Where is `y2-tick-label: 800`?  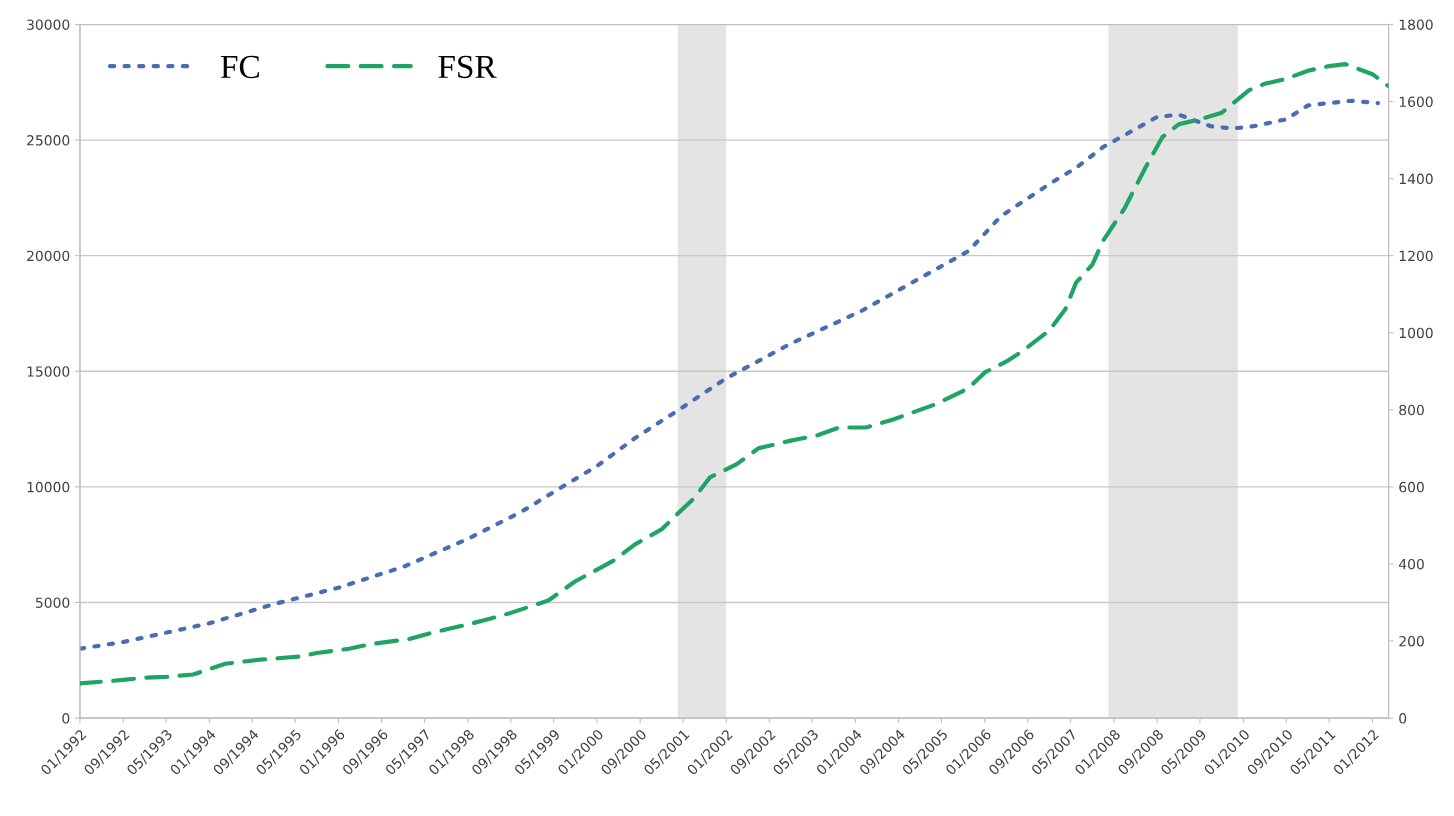 y2-tick-label: 800 is located at coordinates (1411, 410).